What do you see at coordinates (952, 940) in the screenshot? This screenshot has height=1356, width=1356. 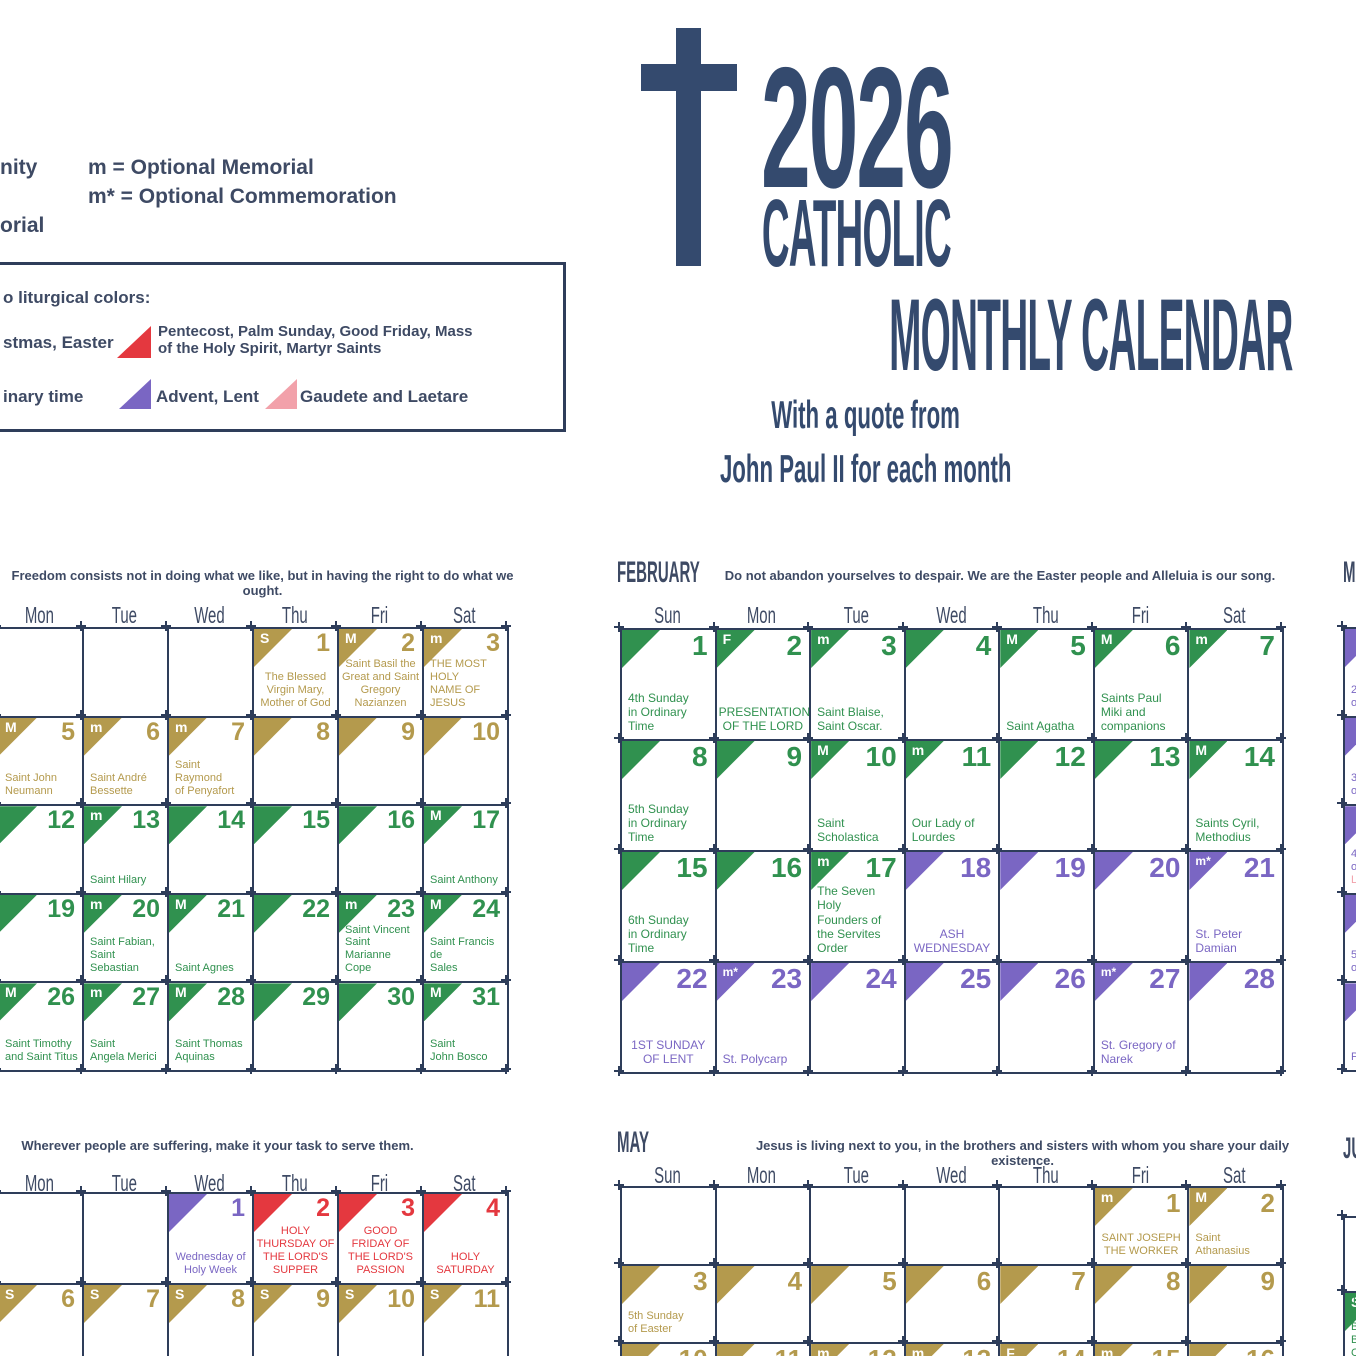 I see `feast-label: ASH WEDNESDAY` at bounding box center [952, 940].